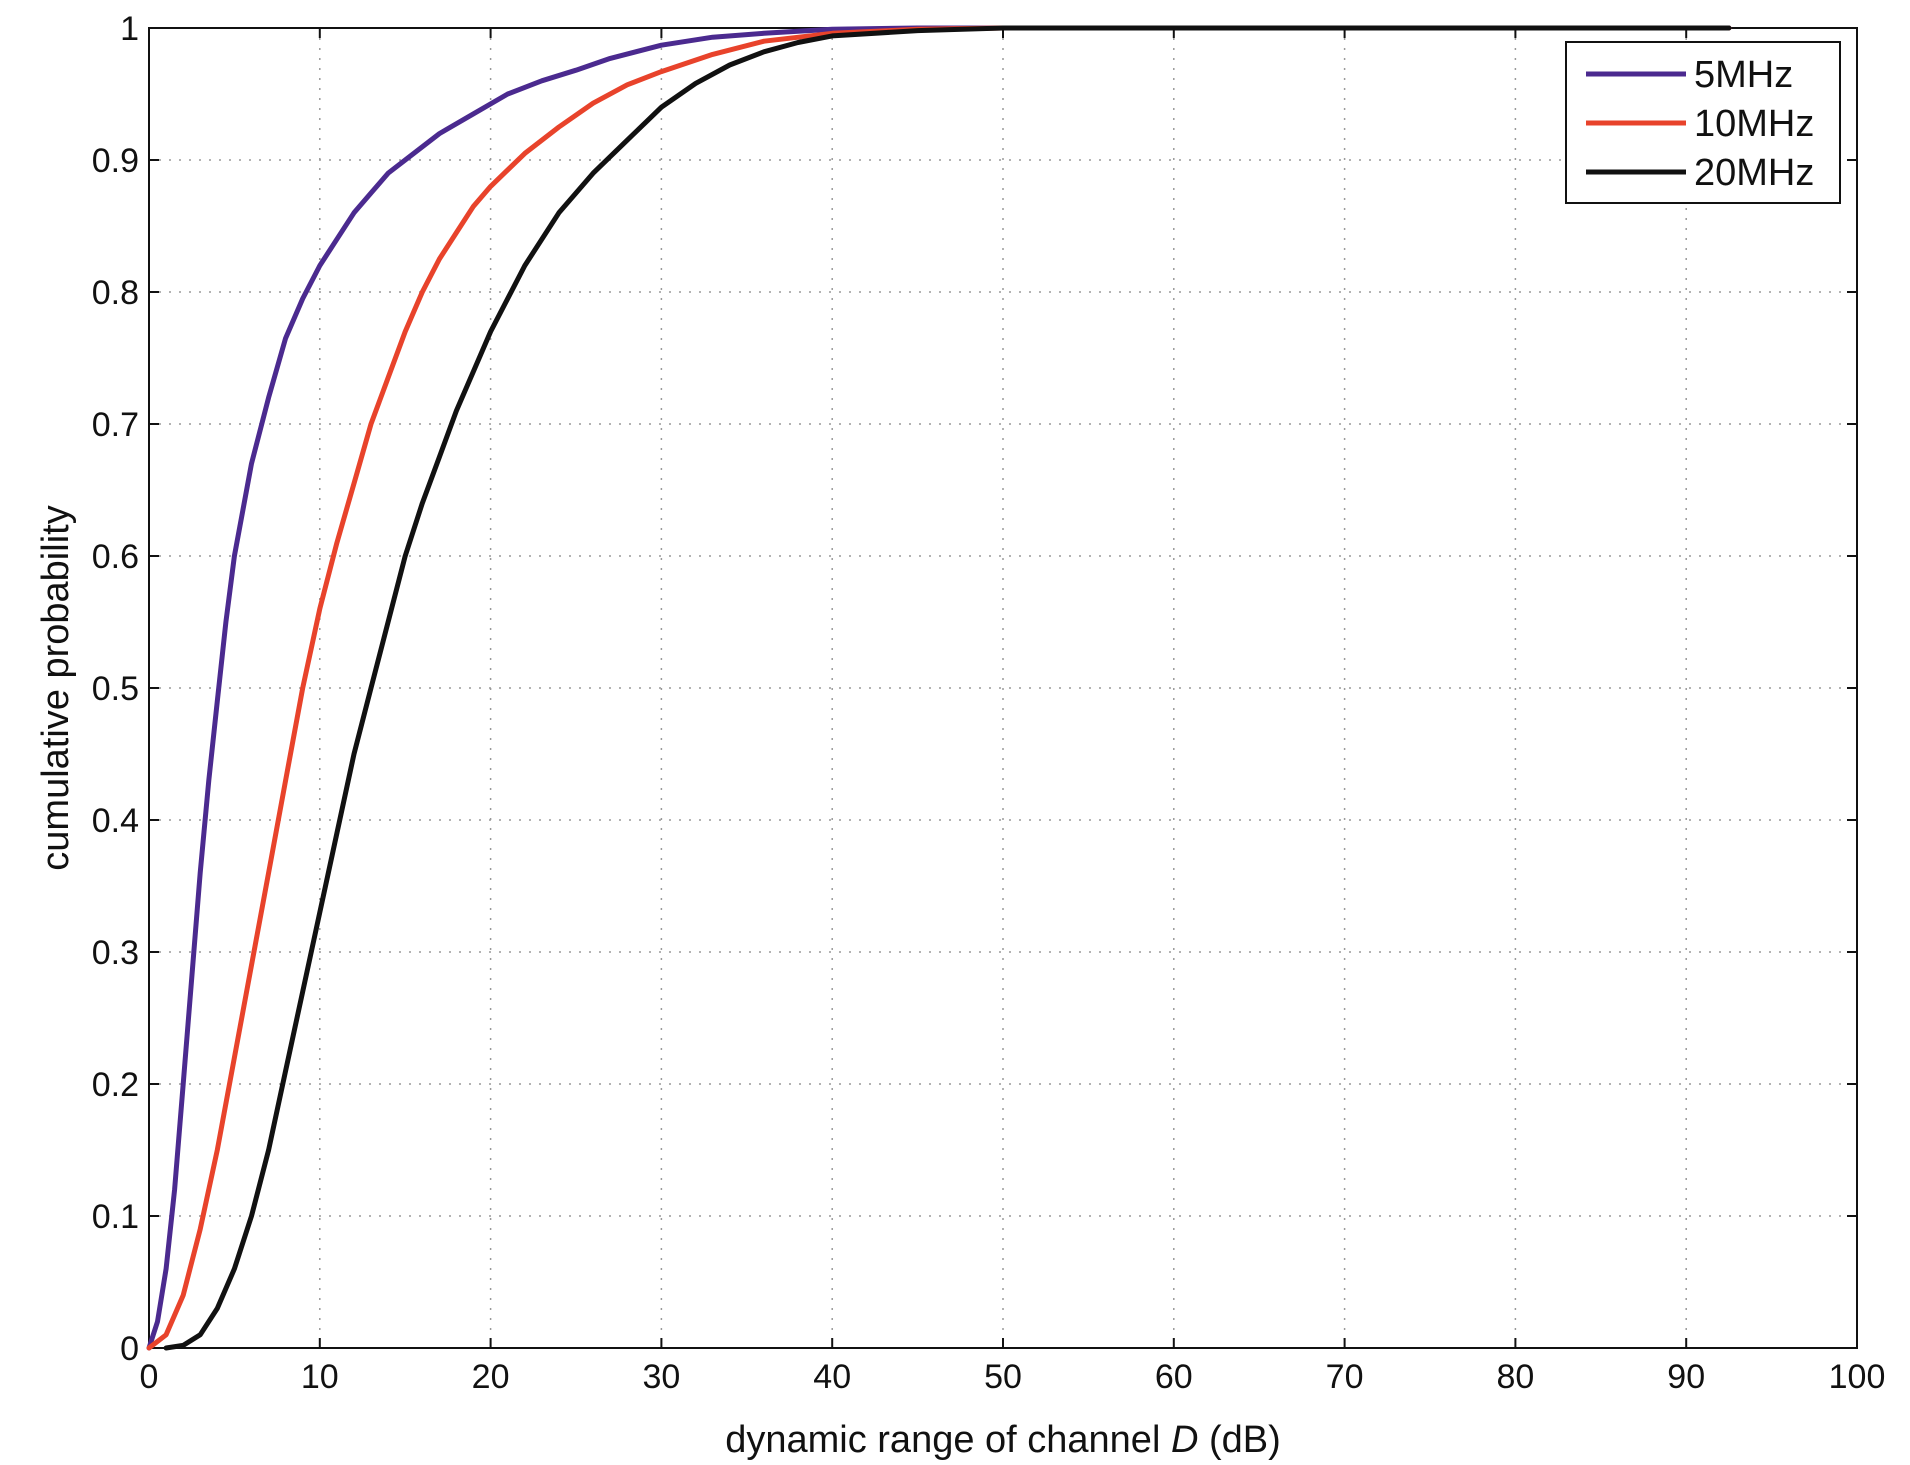  I want to click on x-tick-label: 10, so click(320, 1377).